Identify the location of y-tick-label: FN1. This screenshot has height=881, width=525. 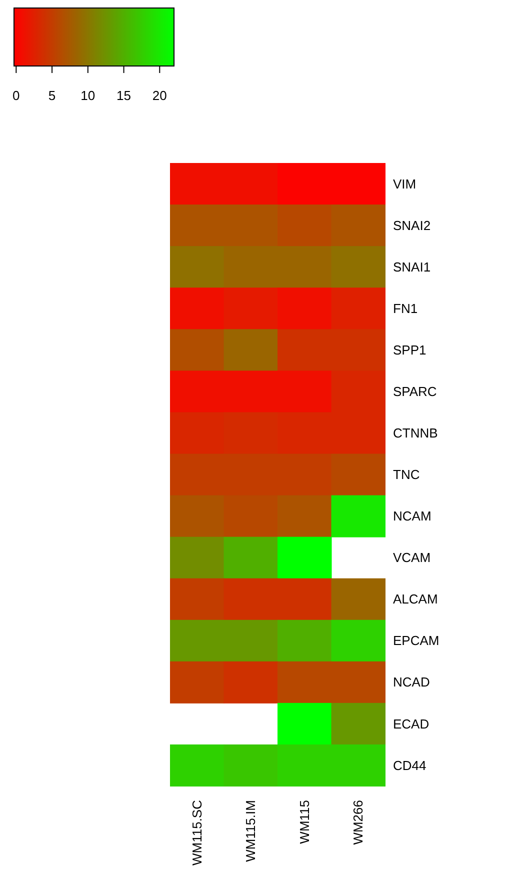
(405, 308).